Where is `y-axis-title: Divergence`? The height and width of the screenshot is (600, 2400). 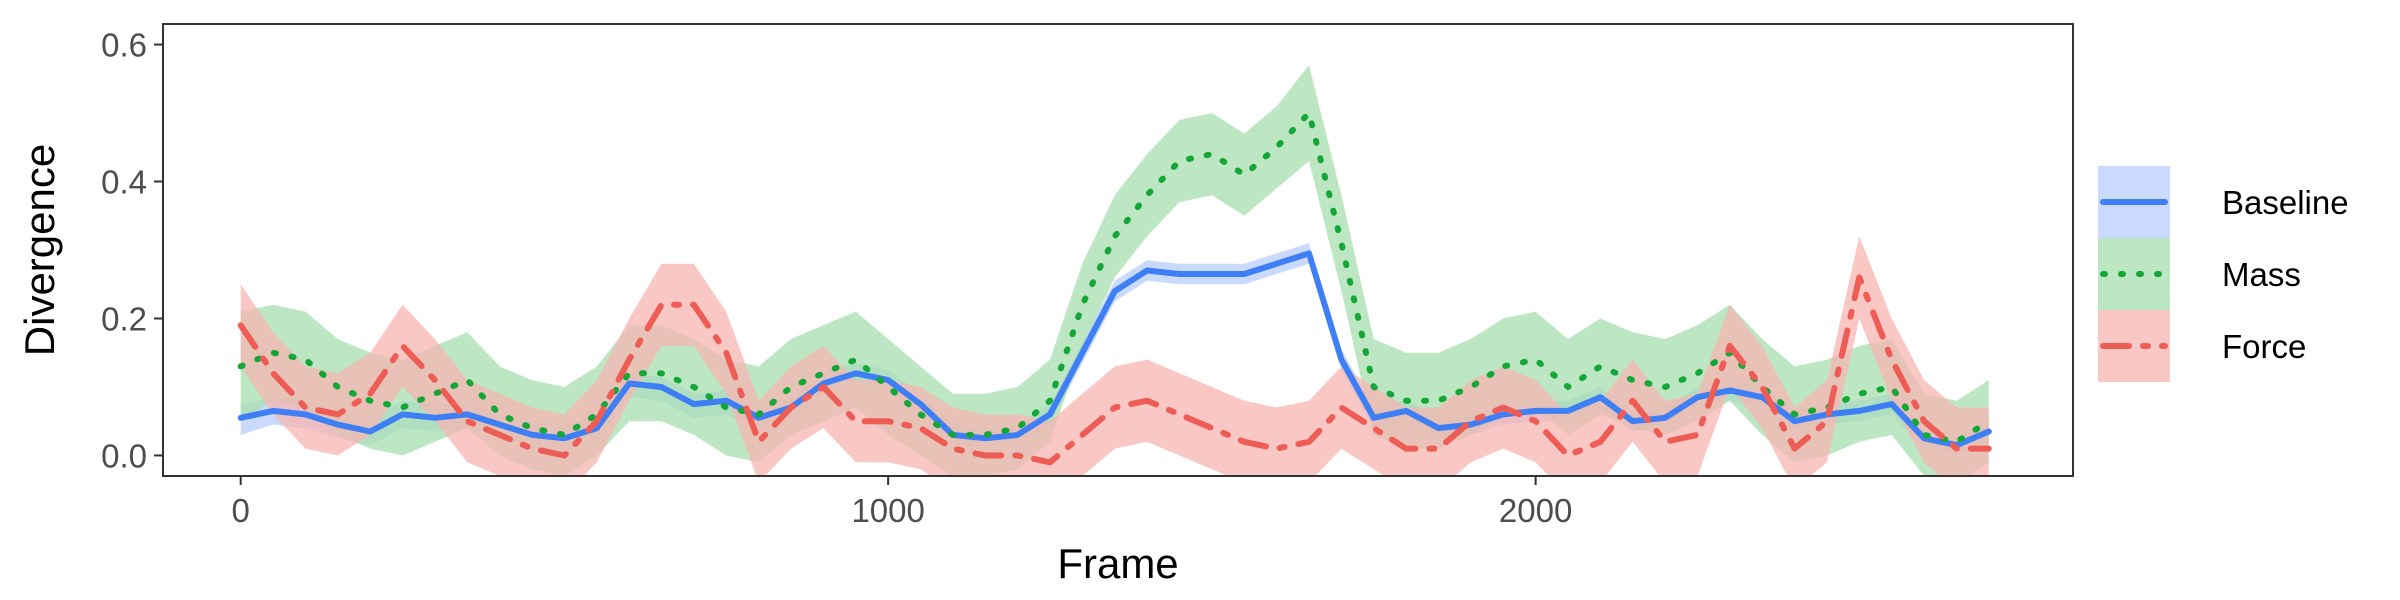
y-axis-title: Divergence is located at coordinates (39, 250).